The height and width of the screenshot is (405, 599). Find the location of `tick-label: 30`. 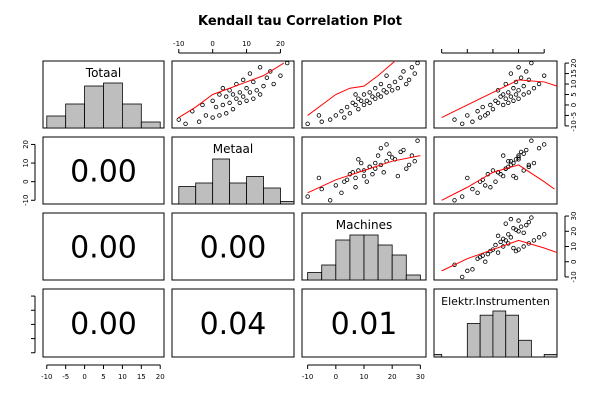

tick-label: 30 is located at coordinates (574, 216).